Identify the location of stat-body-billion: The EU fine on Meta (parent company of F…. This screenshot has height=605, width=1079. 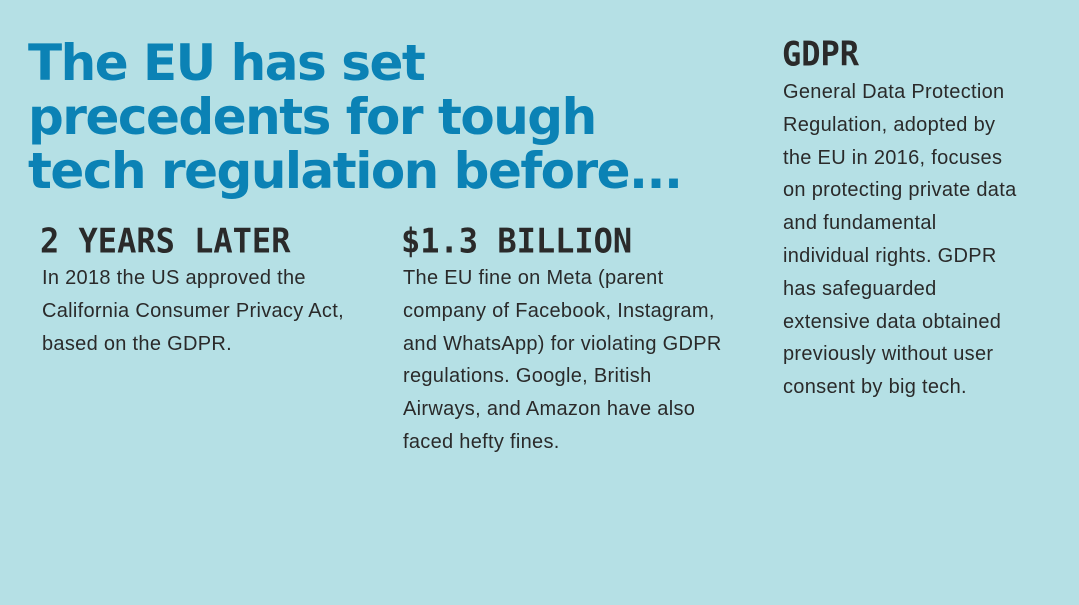
(562, 360).